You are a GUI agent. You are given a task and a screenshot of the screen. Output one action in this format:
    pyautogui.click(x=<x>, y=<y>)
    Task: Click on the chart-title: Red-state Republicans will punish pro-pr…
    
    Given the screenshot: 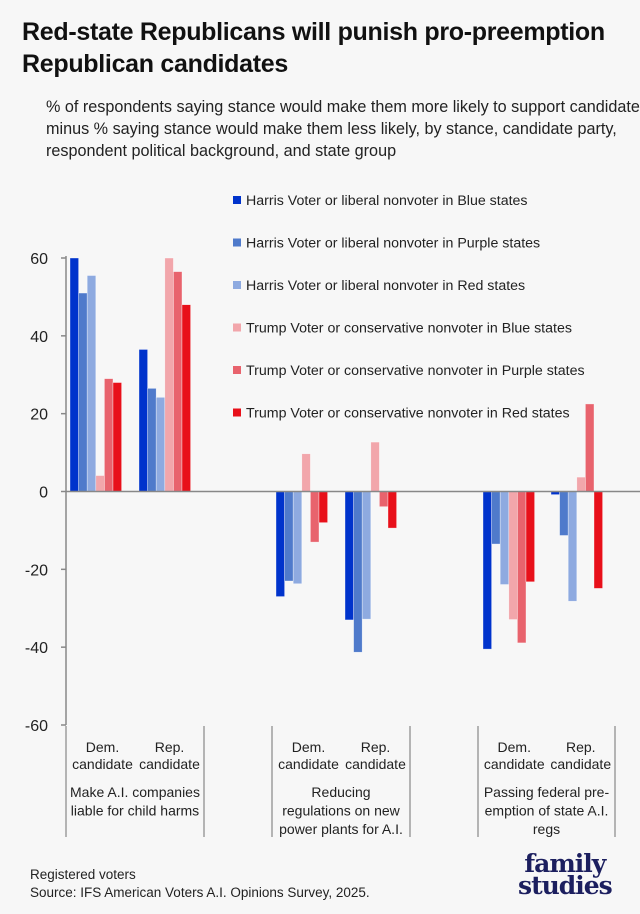 What is the action you would take?
    pyautogui.click(x=313, y=48)
    